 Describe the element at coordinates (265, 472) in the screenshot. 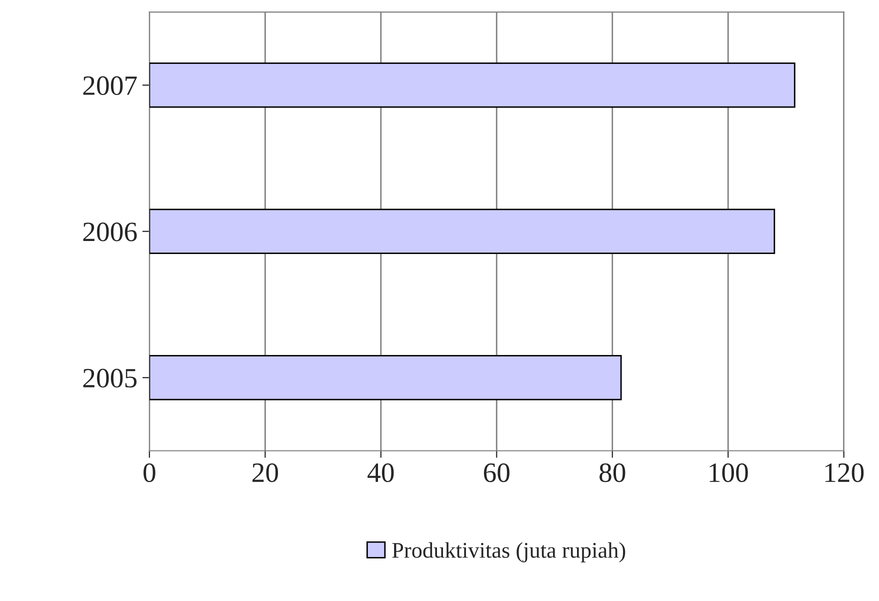

I see `x-tick-label: 20` at that location.